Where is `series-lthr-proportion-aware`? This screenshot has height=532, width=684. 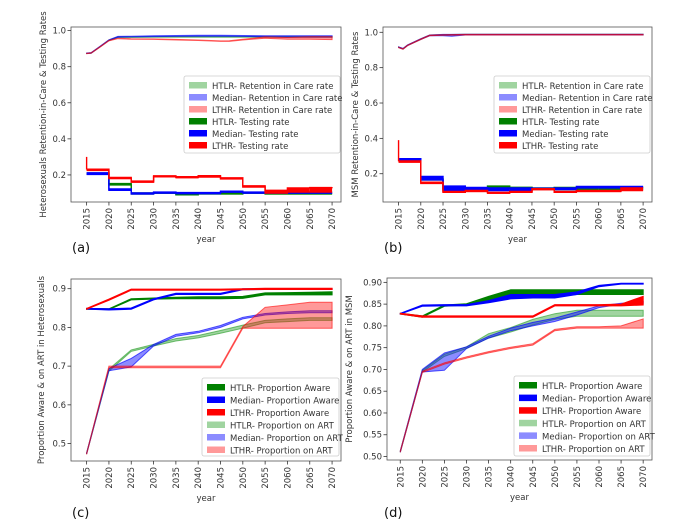 series-lthr-proportion-aware is located at coordinates (209, 298).